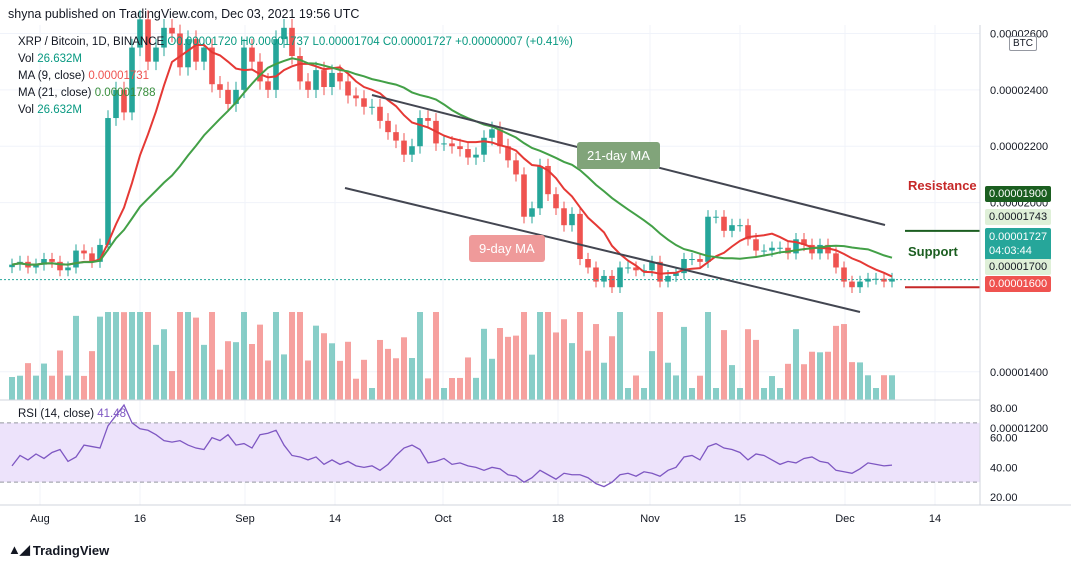 This screenshot has width=1071, height=568. I want to click on legend-rsi-value: 41.48, so click(112, 414).